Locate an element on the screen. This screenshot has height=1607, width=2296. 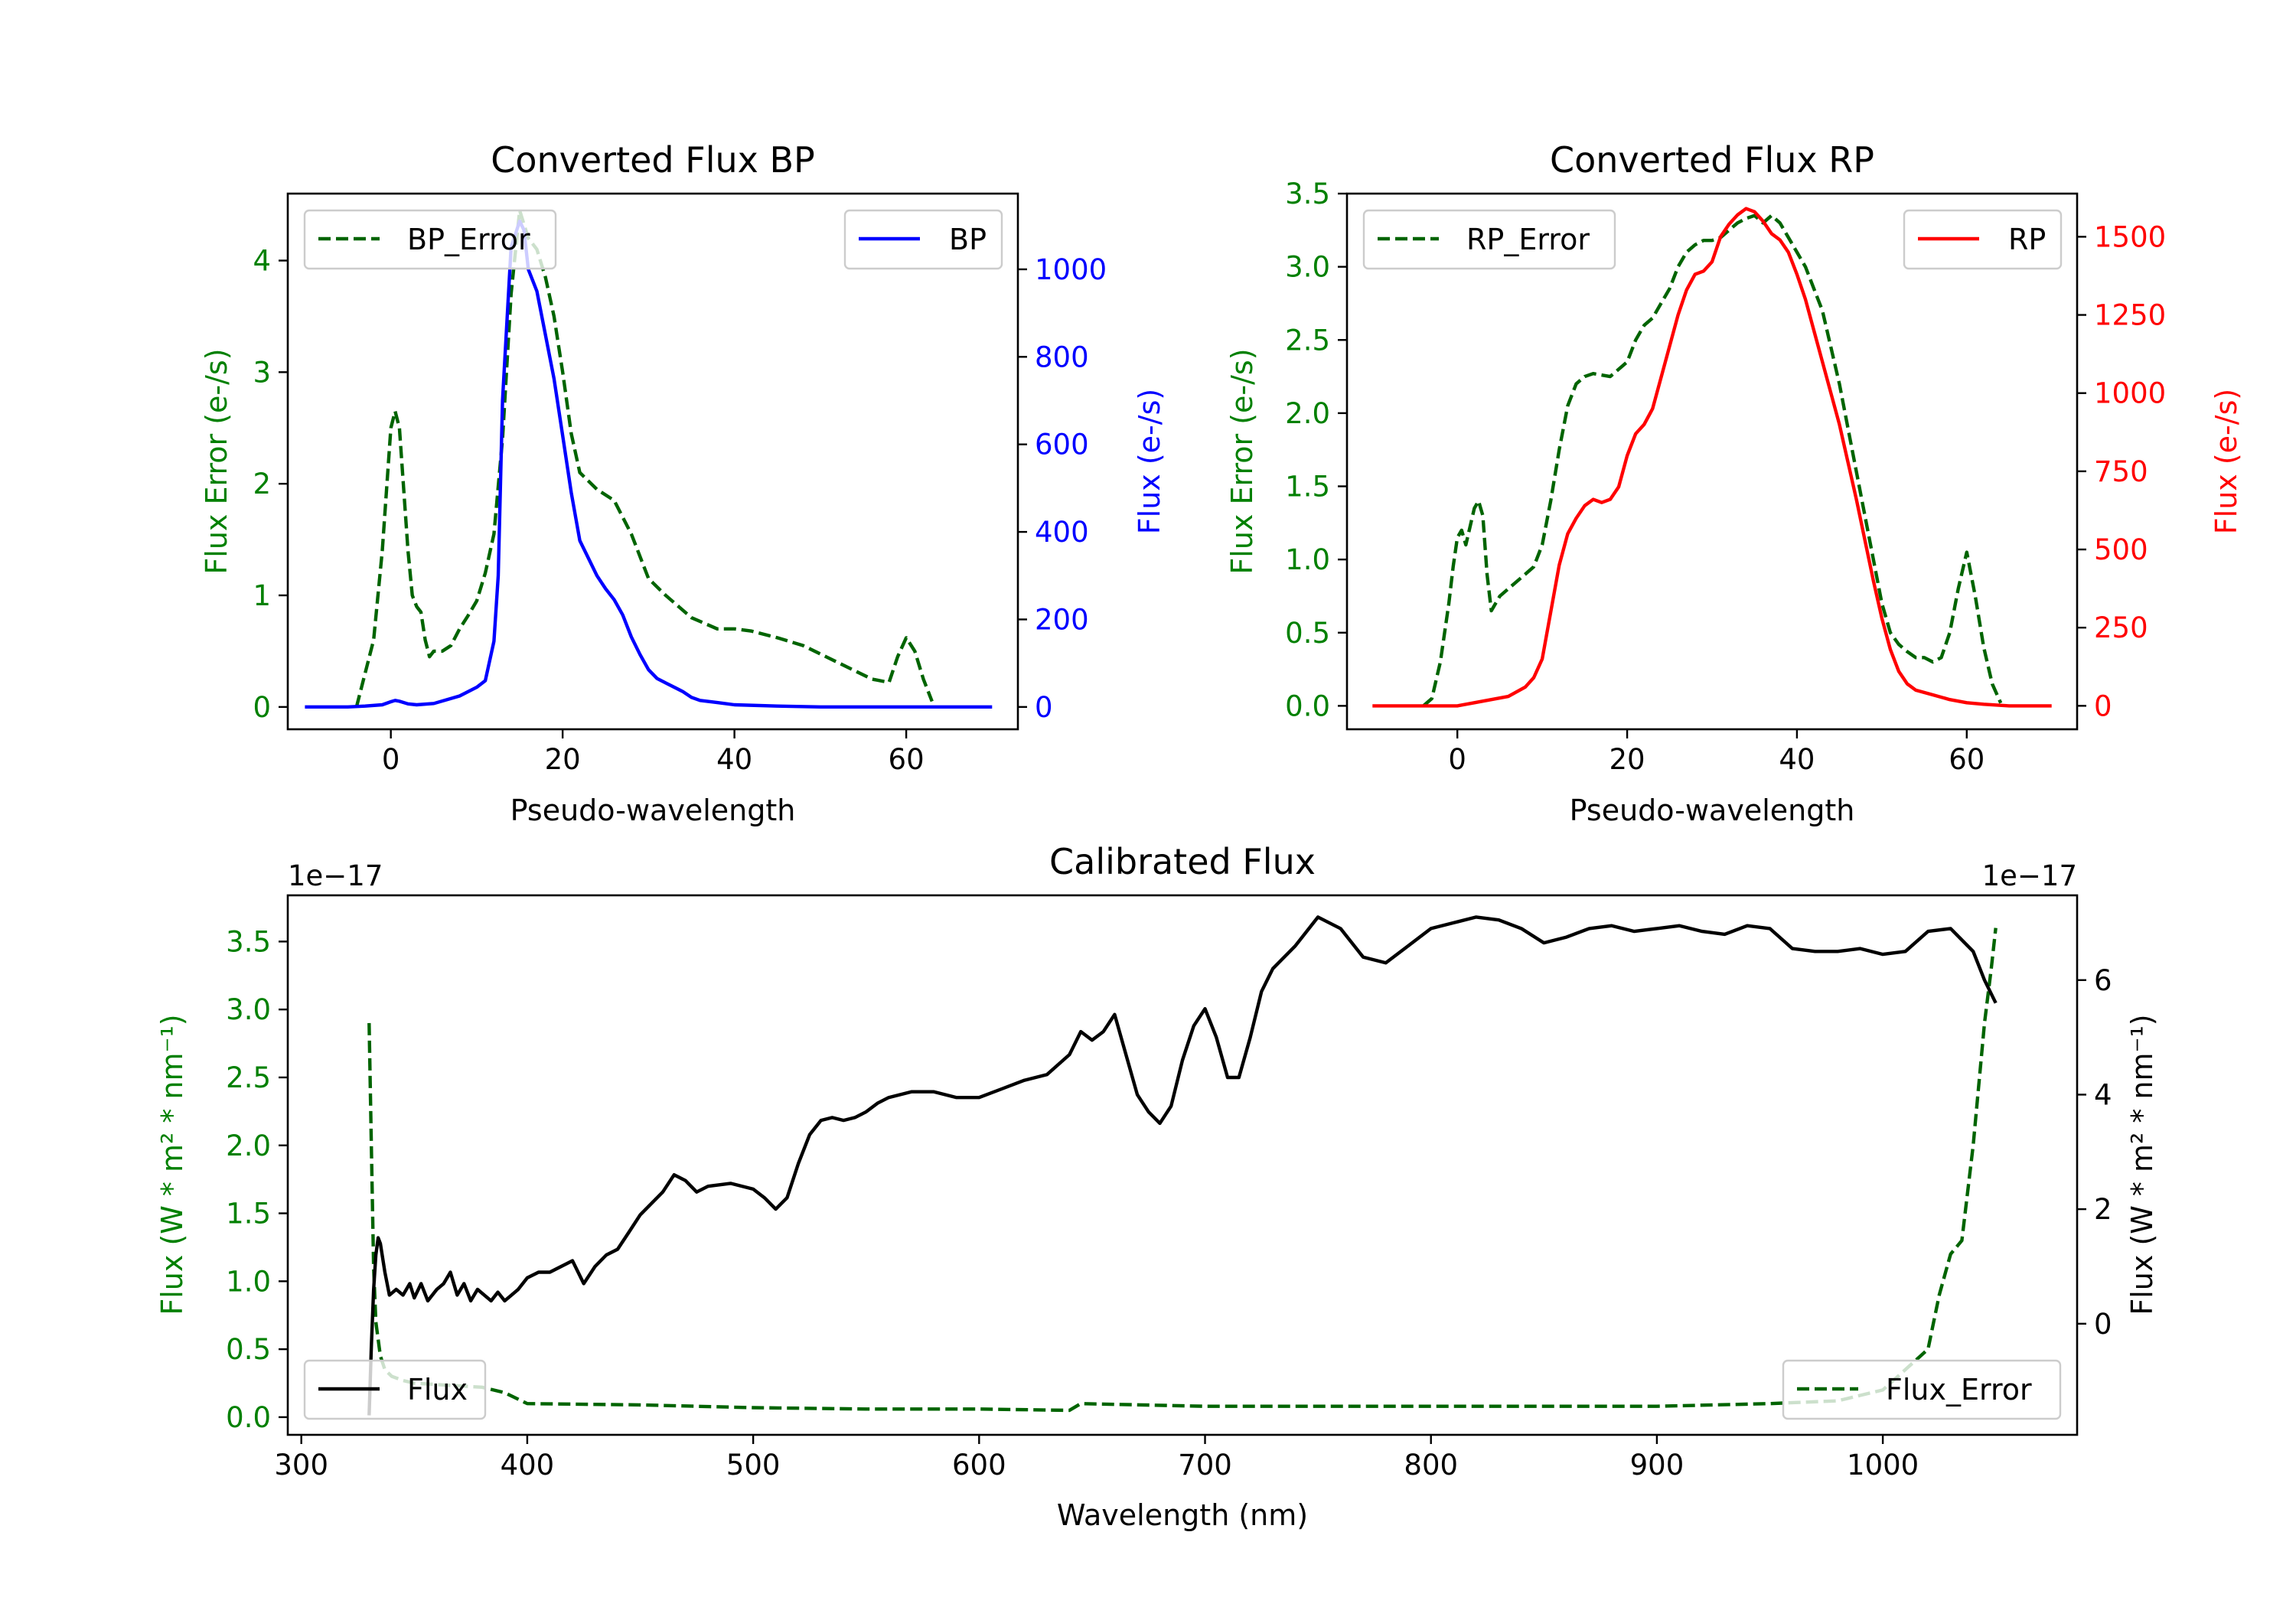
rp-axes-frame is located at coordinates (1712, 461).